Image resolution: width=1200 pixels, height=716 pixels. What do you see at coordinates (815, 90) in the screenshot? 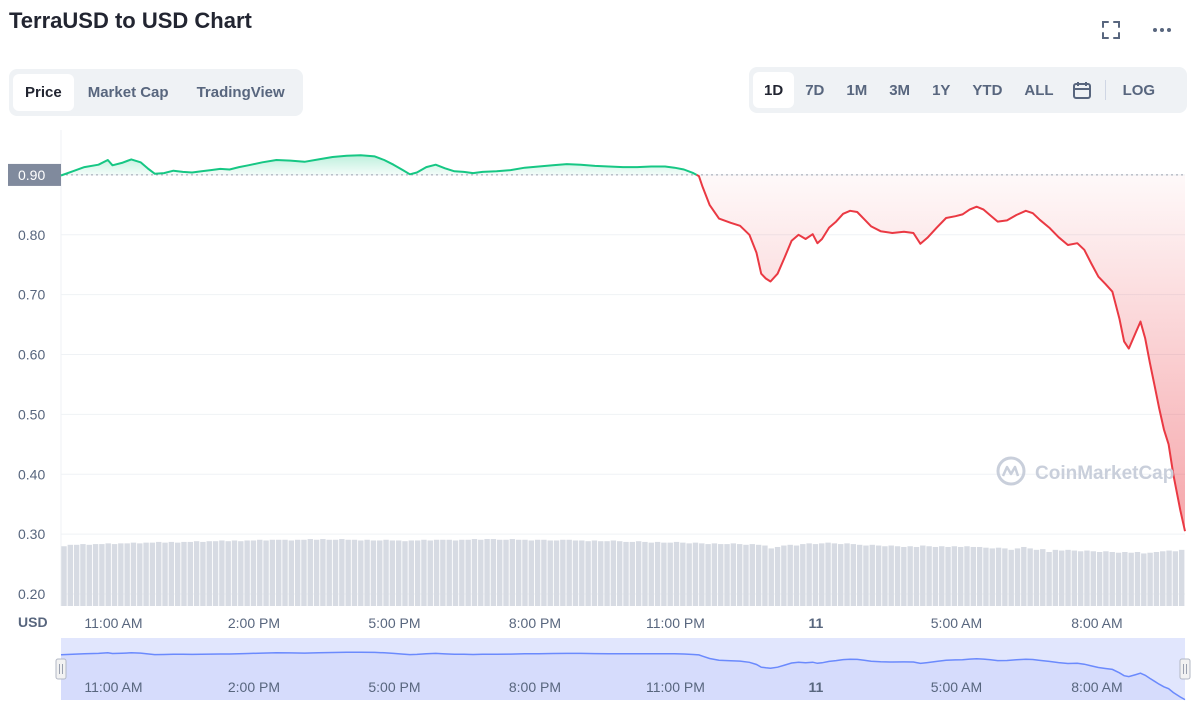
I see `range-7d: 7D` at bounding box center [815, 90].